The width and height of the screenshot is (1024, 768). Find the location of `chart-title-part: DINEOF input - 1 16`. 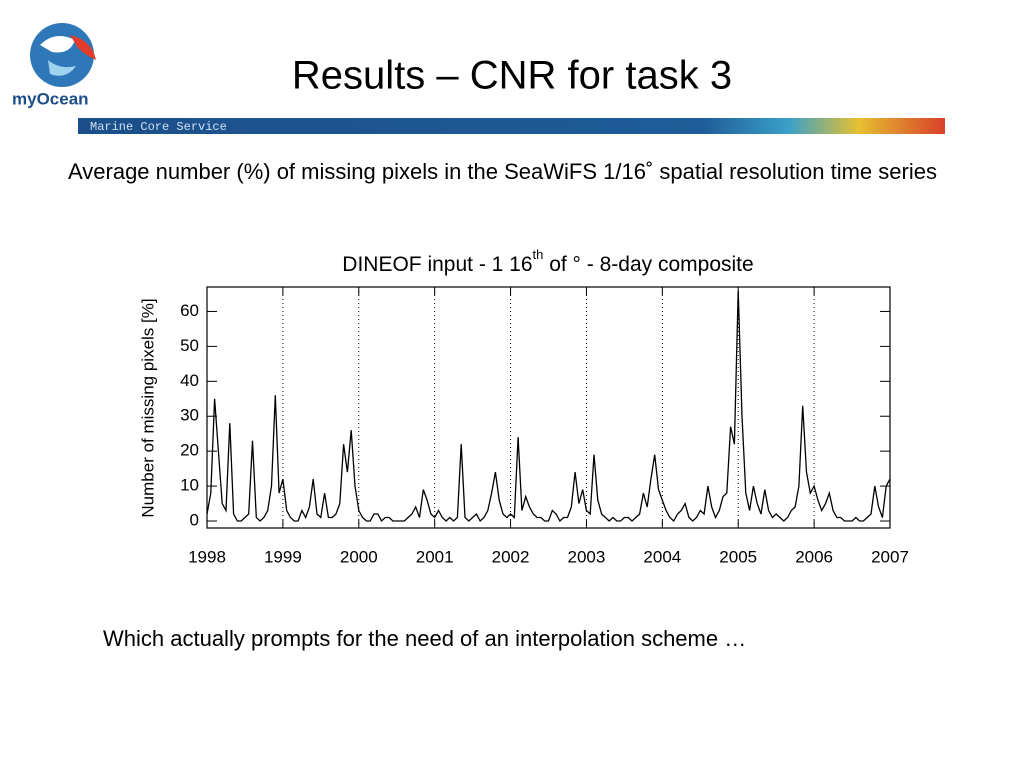

chart-title-part: DINEOF input - 1 16 is located at coordinates (437, 264).